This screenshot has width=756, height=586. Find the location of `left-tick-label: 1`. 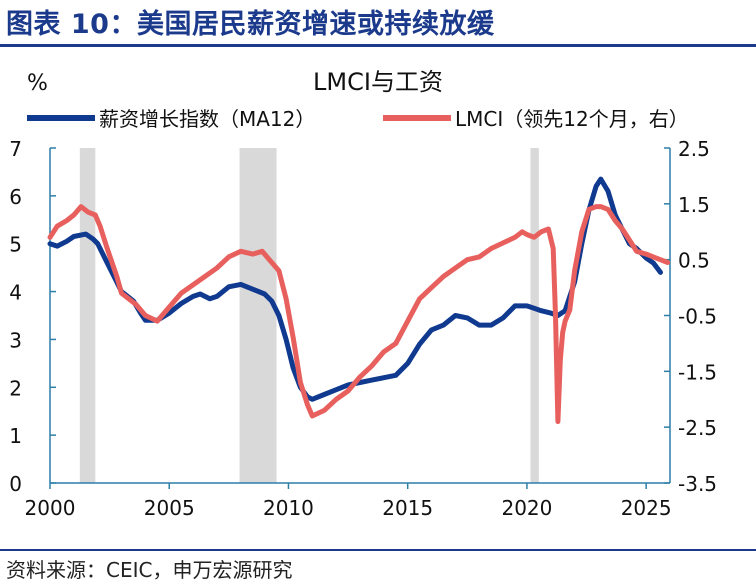

left-tick-label: 1 is located at coordinates (15, 436).